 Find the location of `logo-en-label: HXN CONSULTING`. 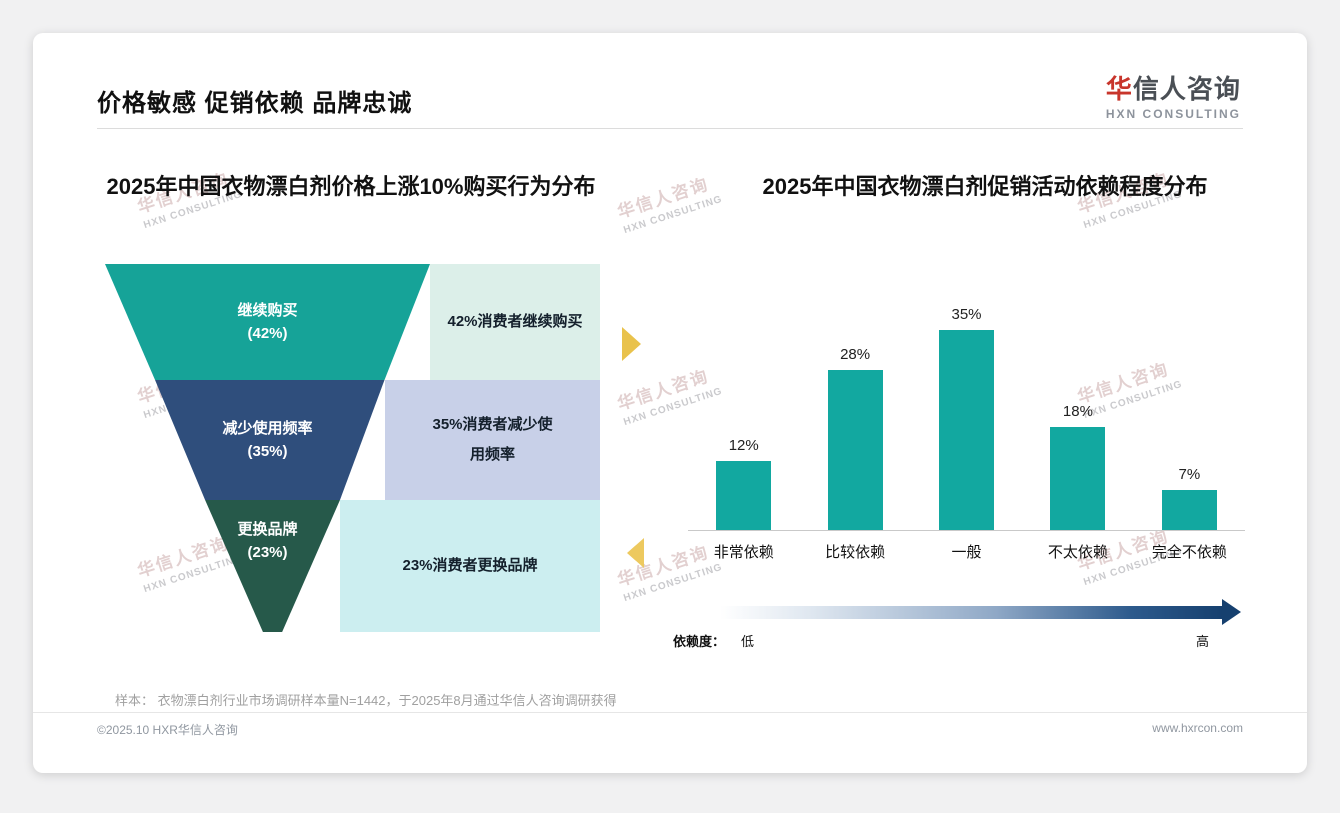

logo-en-label: HXN CONSULTING is located at coordinates (1173, 114).